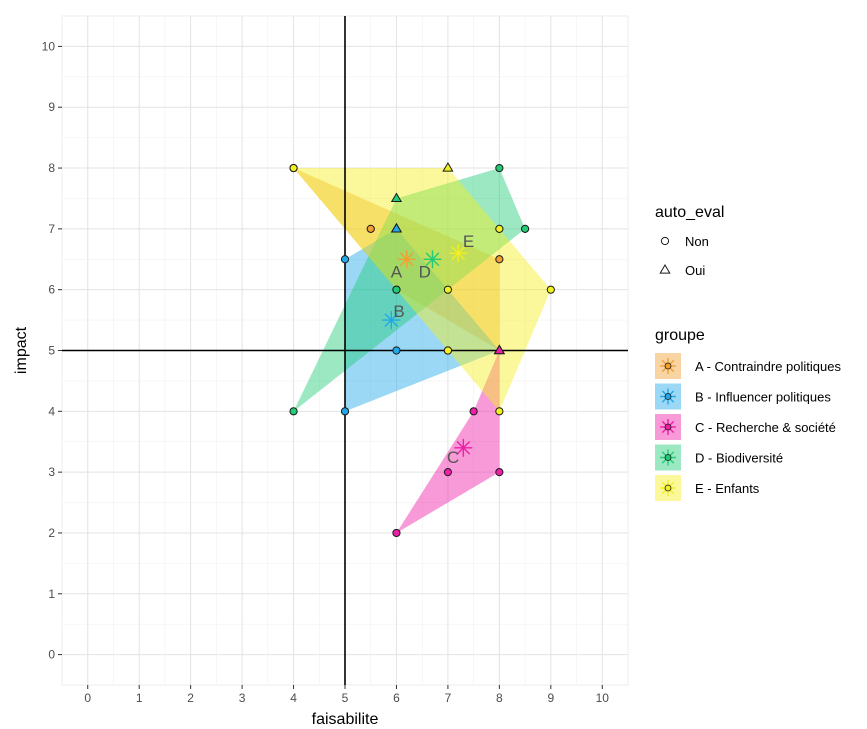 This screenshot has height=729, width=867. What do you see at coordinates (499, 698) in the screenshot?
I see `x-tick-label: 8` at bounding box center [499, 698].